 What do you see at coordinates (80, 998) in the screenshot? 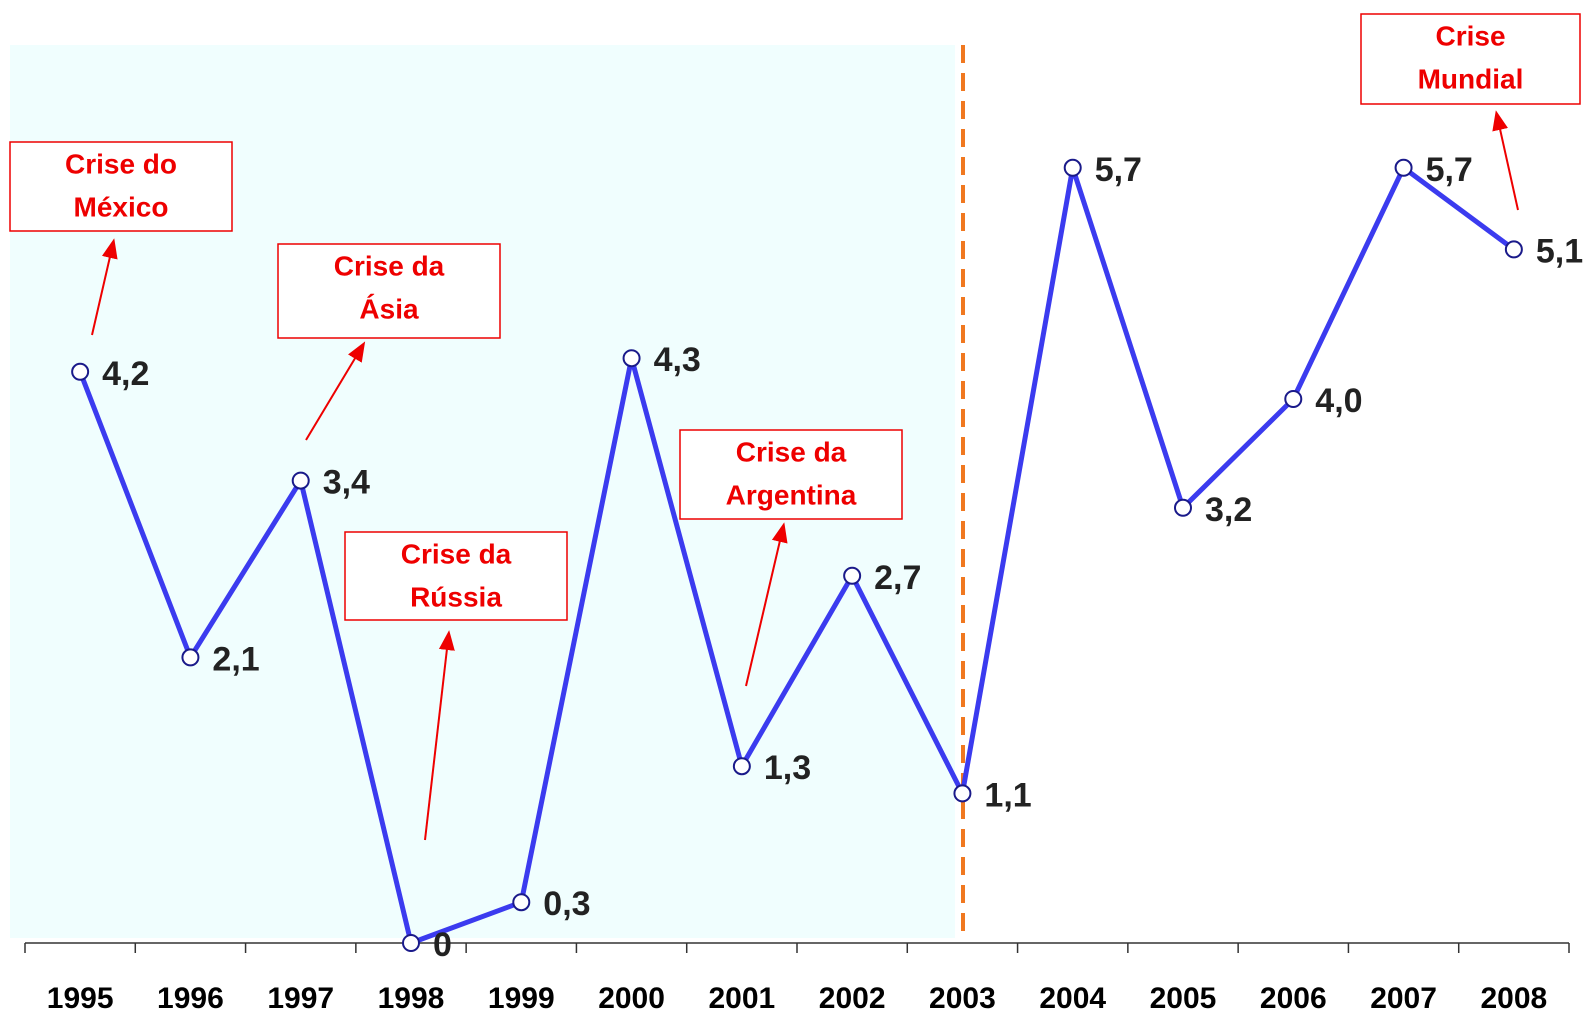
I see `x-tick-label: 1995` at bounding box center [80, 998].